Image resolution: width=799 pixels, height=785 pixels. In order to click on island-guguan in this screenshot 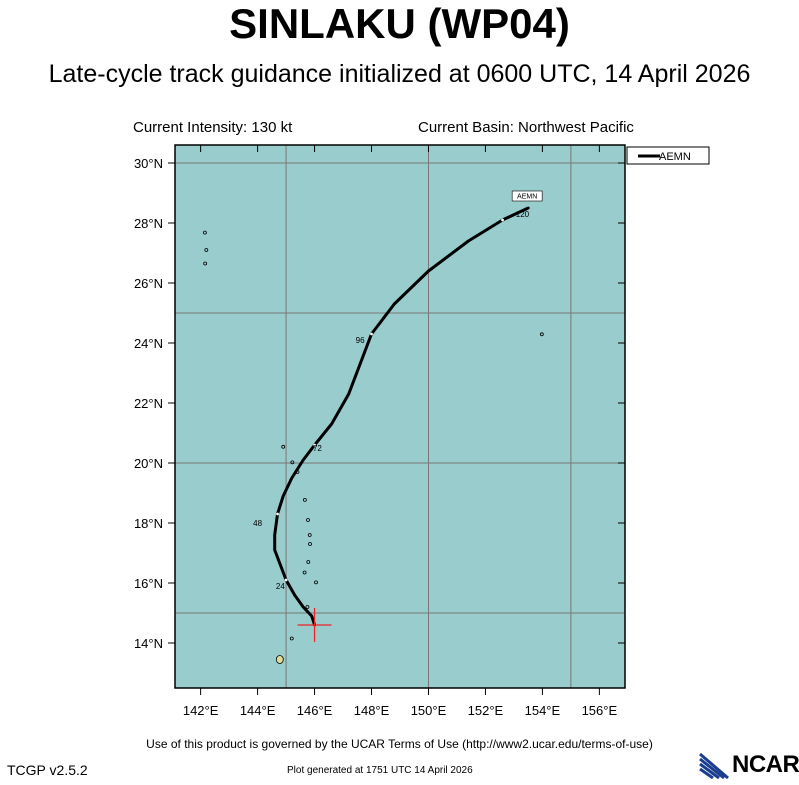, I will do `click(310, 544)`.